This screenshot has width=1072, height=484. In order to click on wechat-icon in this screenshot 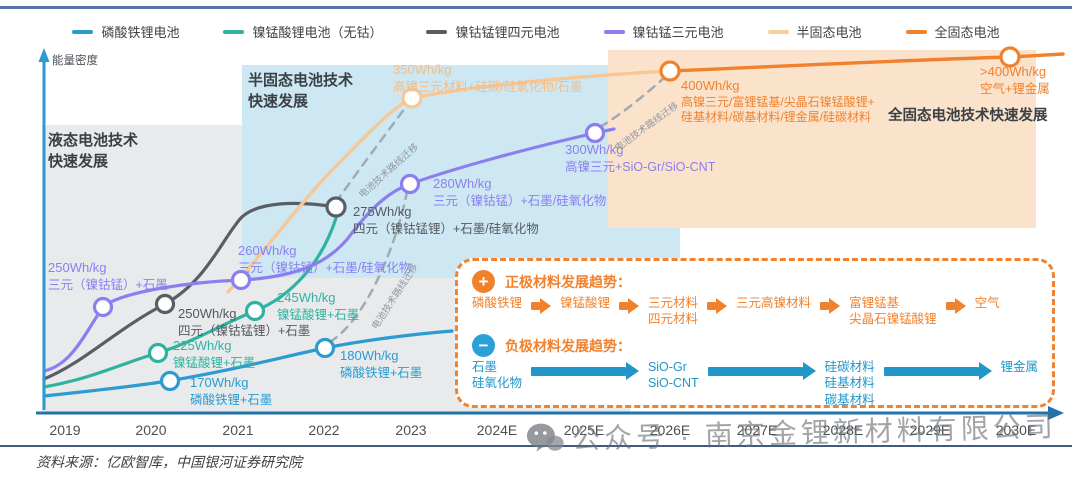, I will do `click(545, 437)`.